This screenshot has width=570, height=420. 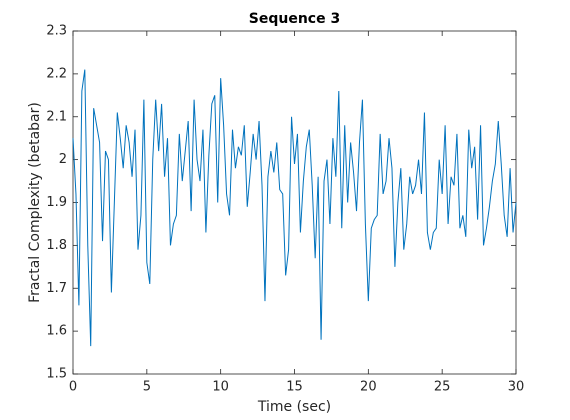 I want to click on x-tick-label: 10, so click(x=220, y=387).